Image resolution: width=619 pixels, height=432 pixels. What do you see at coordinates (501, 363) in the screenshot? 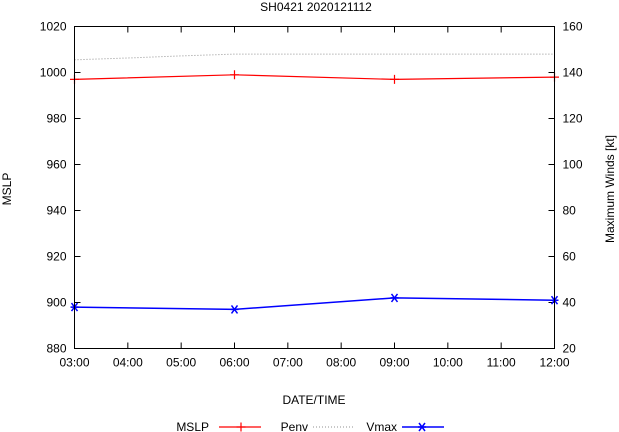
I see `x-tick-label: 11:00` at bounding box center [501, 363].